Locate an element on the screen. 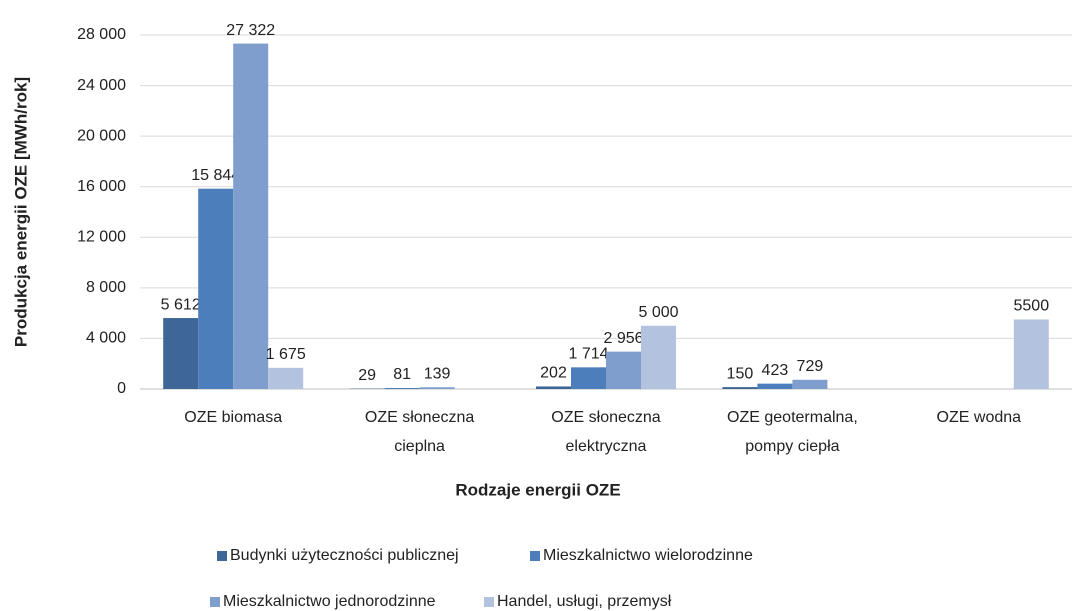  y-axis-title: Produkcja energii OZE [MWh/rok] is located at coordinates (20, 212).